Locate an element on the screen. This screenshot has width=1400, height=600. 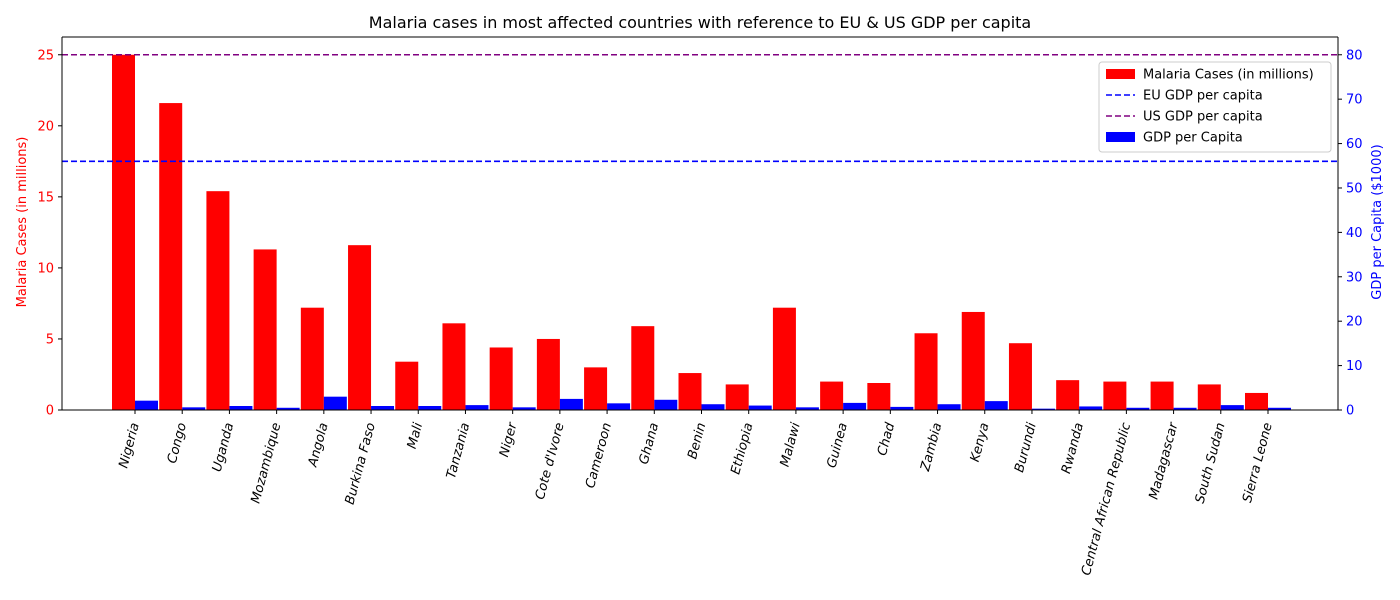
y-axis-right-label: GDP per Capita ($1000) is located at coordinates (1377, 221).